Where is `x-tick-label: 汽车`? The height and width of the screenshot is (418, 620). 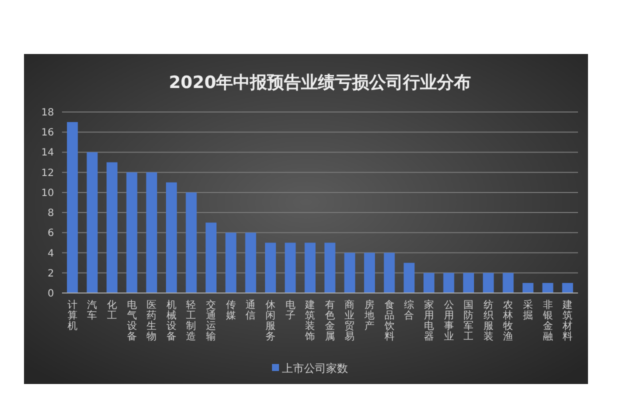
x-tick-label: 汽车 is located at coordinates (92, 310).